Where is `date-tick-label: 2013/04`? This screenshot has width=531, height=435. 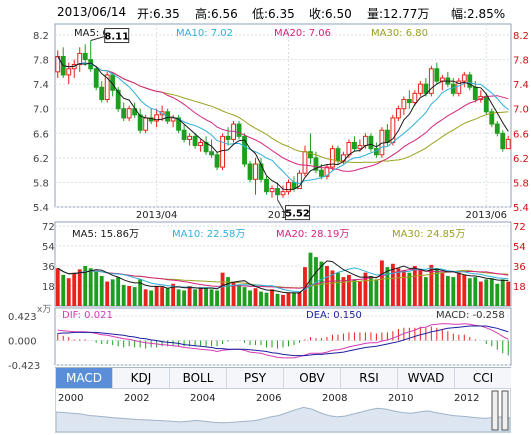 date-tick-label: 2013/04 is located at coordinates (157, 215).